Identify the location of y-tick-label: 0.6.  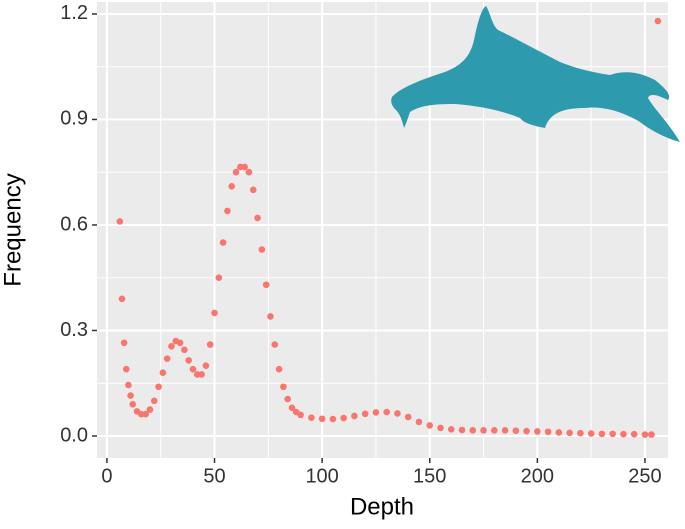
(74, 224).